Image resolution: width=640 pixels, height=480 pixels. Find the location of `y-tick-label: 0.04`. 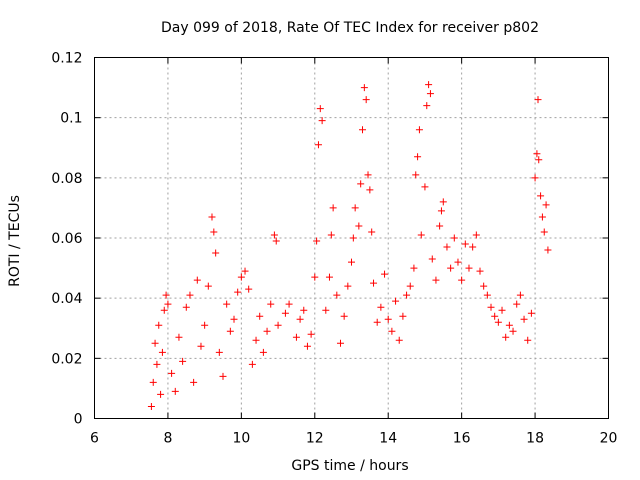

y-tick-label: 0.04 is located at coordinates (66, 299).